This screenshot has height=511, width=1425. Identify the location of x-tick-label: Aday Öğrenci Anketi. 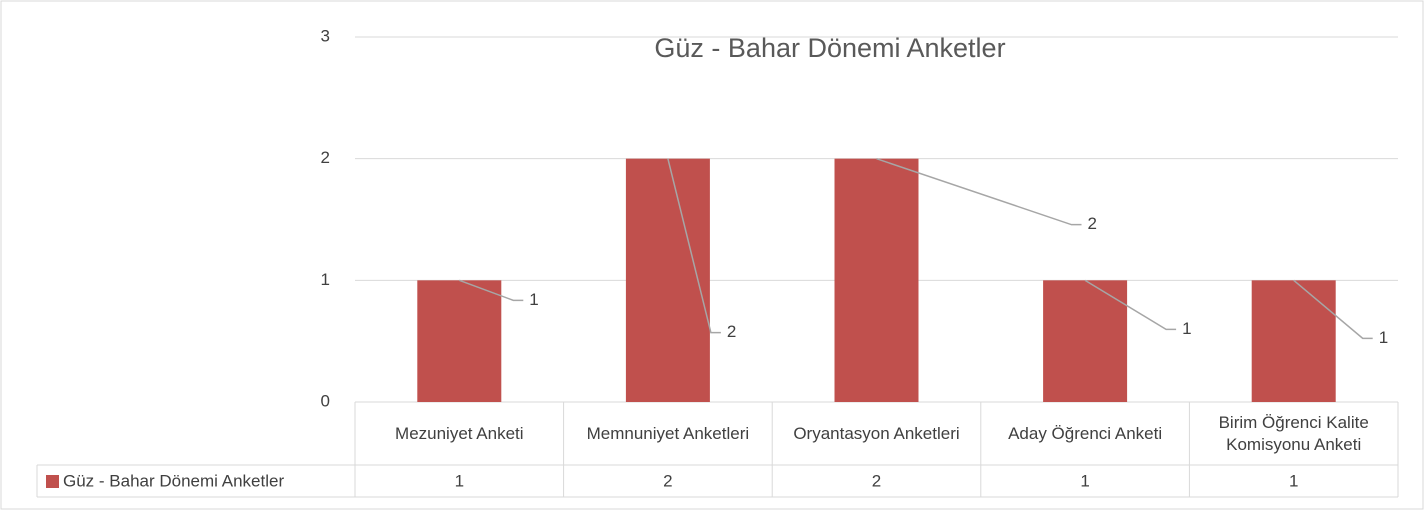
(1085, 433).